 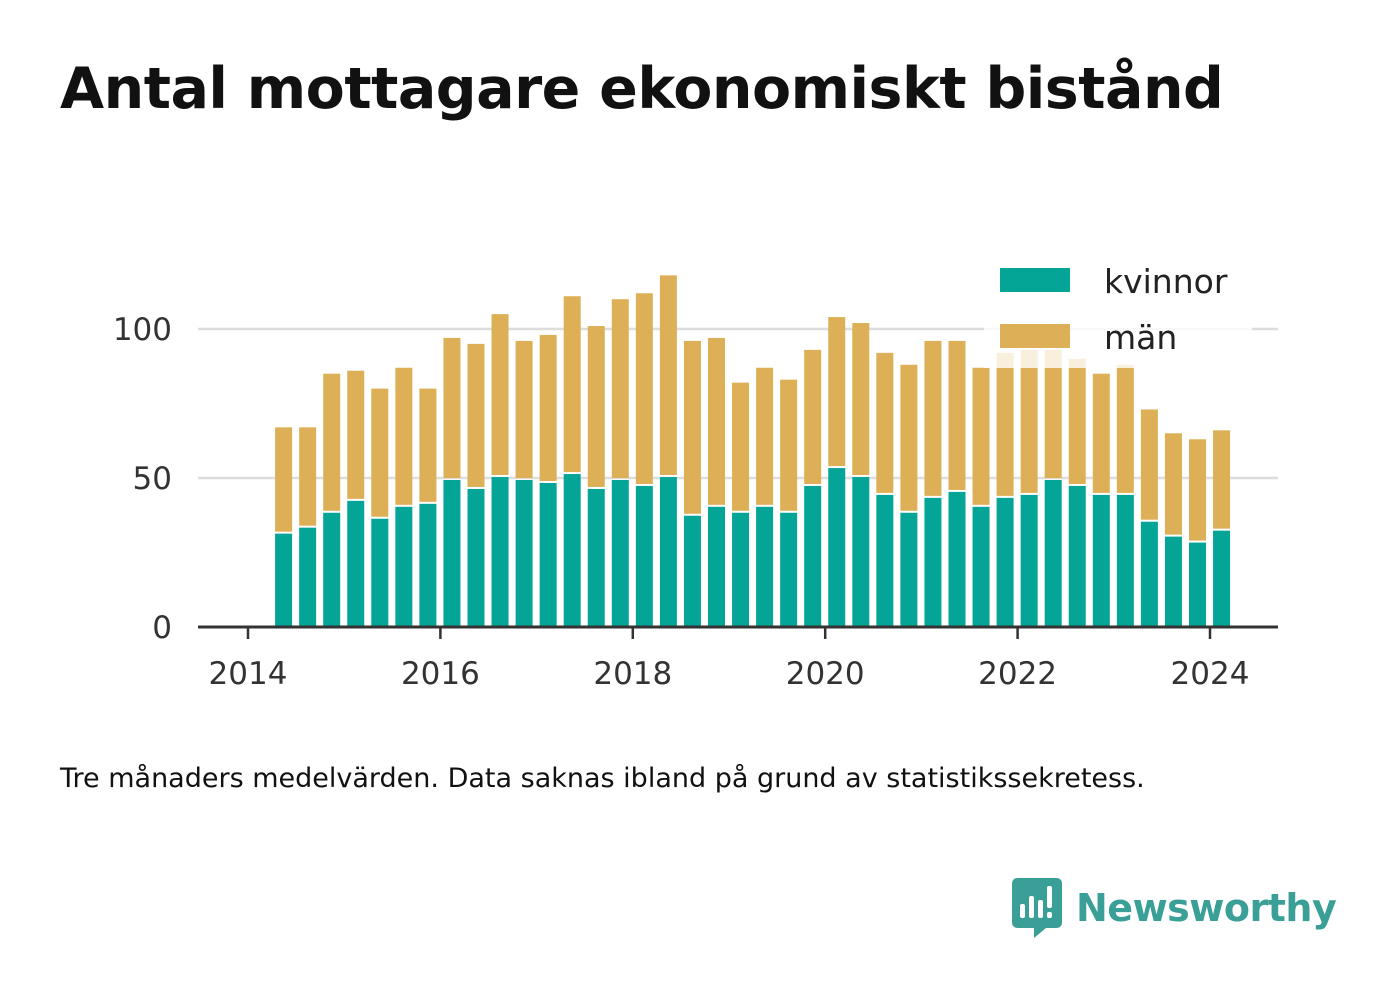 I want to click on x-tick-label: 2014, so click(x=248, y=674).